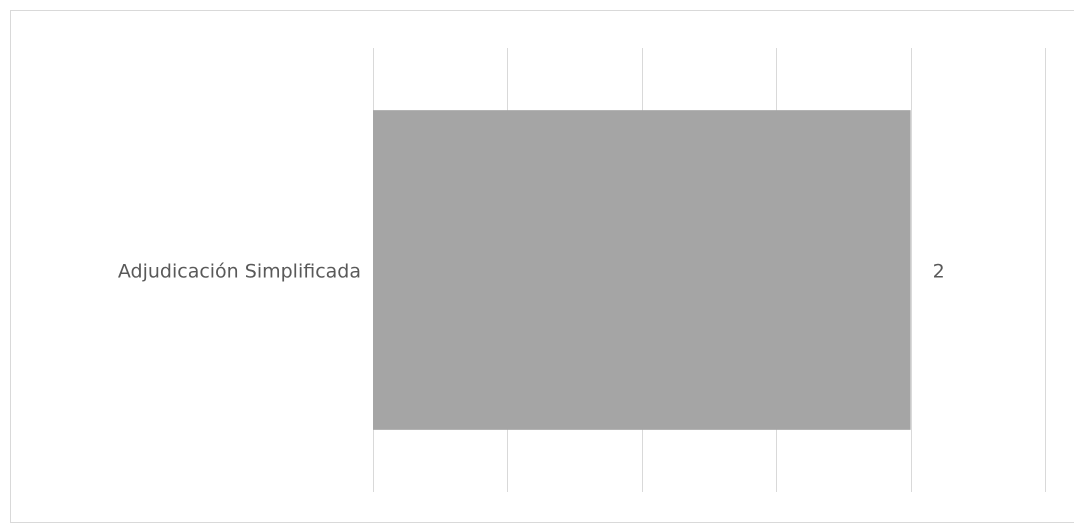 This screenshot has height=524, width=1074. What do you see at coordinates (239, 272) in the screenshot?
I see `y-tick-label: Adjudicación Simplificada` at bounding box center [239, 272].